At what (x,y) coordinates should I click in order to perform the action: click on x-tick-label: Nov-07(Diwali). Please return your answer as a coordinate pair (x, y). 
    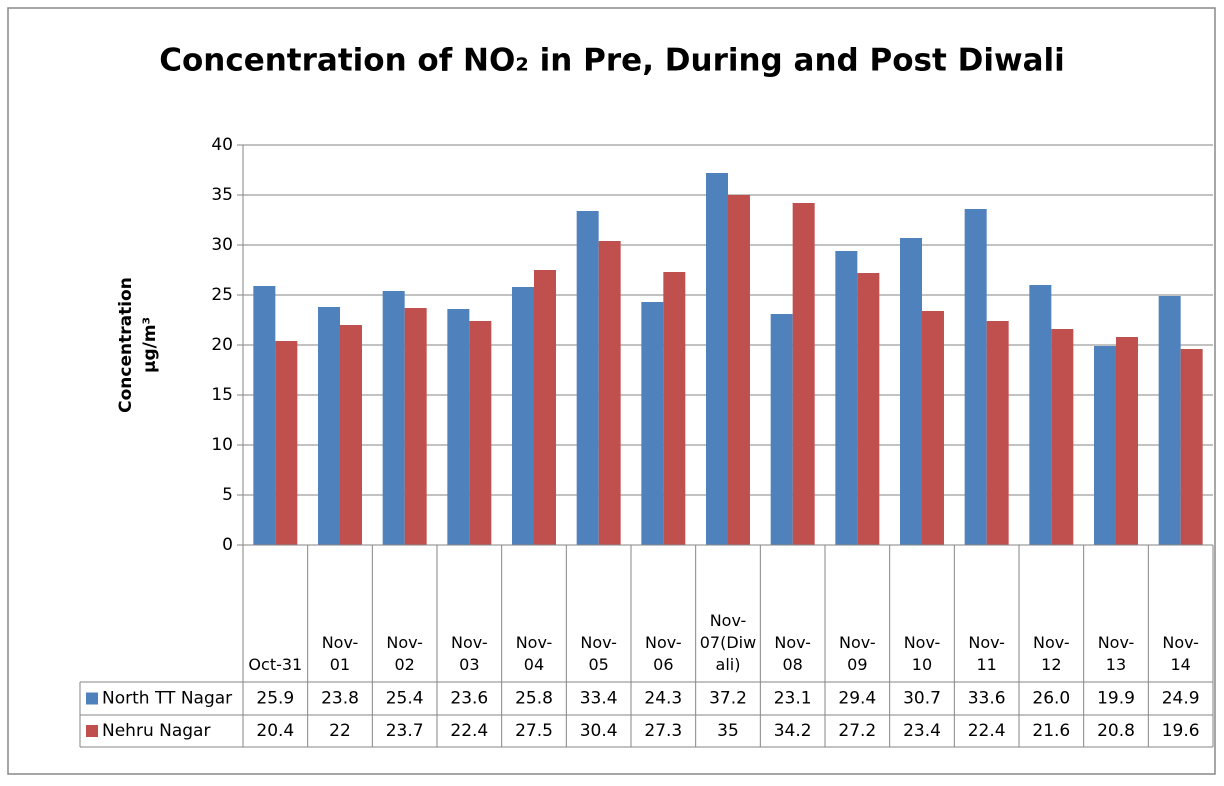
    Looking at the image, I should click on (728, 642).